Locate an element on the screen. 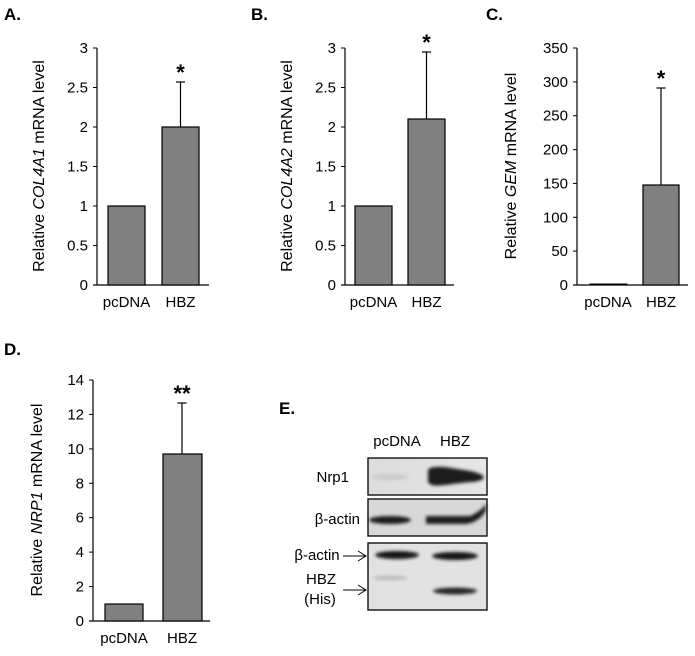 Image resolution: width=695 pixels, height=656 pixels. significance-marker-a: * is located at coordinates (180, 72).